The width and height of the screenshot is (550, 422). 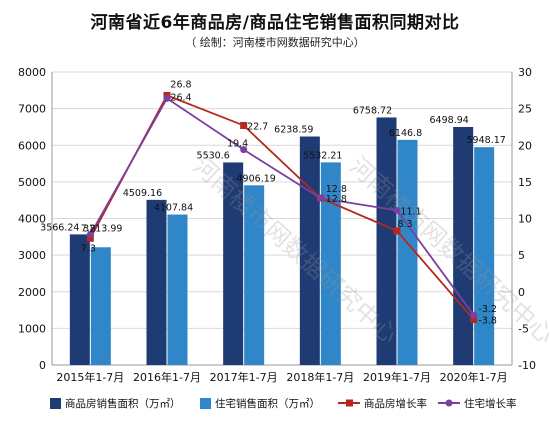 I want to click on y-tick-label: 6000, so click(x=32, y=145).